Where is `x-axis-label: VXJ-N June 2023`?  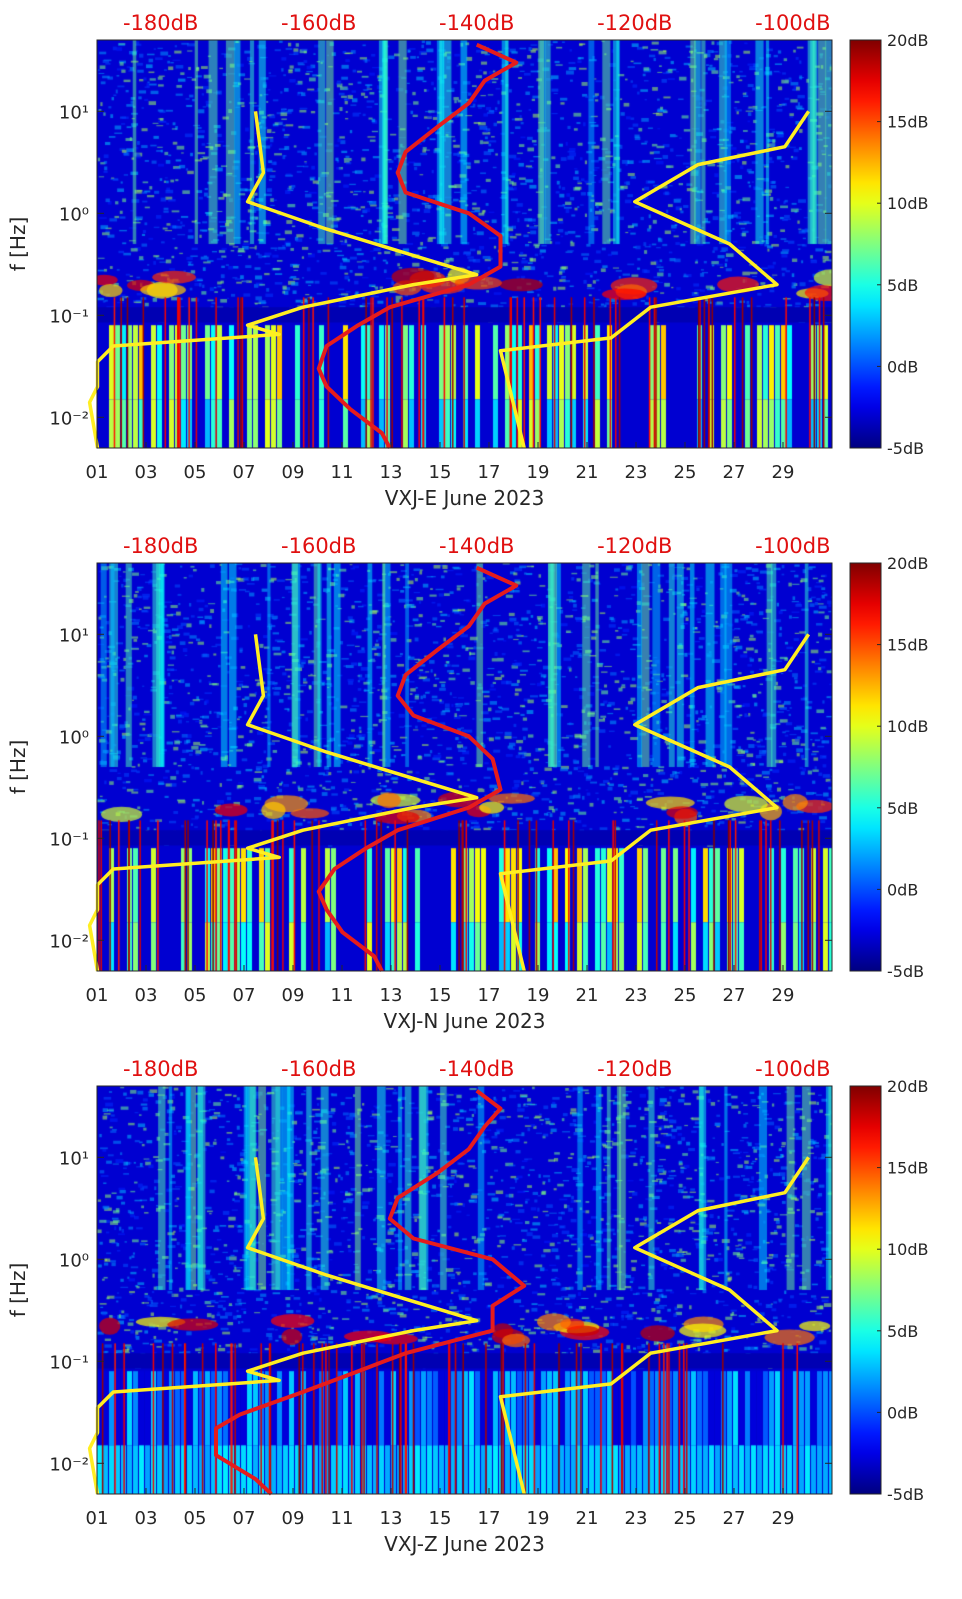
x-axis-label: VXJ-N June 2023 is located at coordinates (465, 1021).